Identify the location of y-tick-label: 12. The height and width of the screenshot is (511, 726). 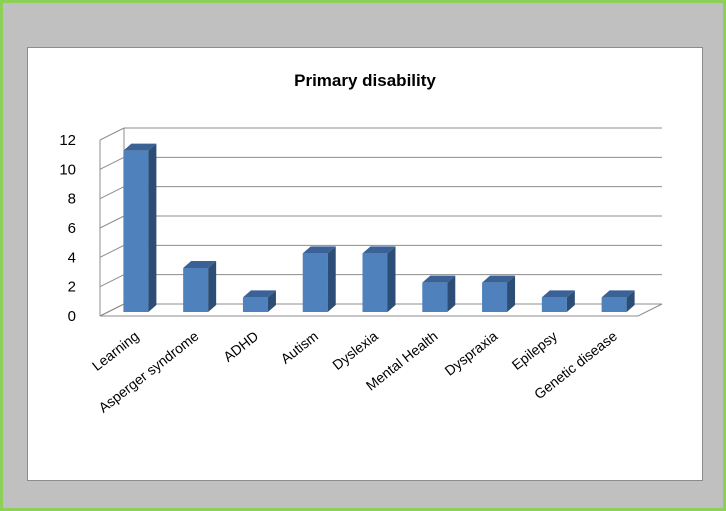
(67, 140).